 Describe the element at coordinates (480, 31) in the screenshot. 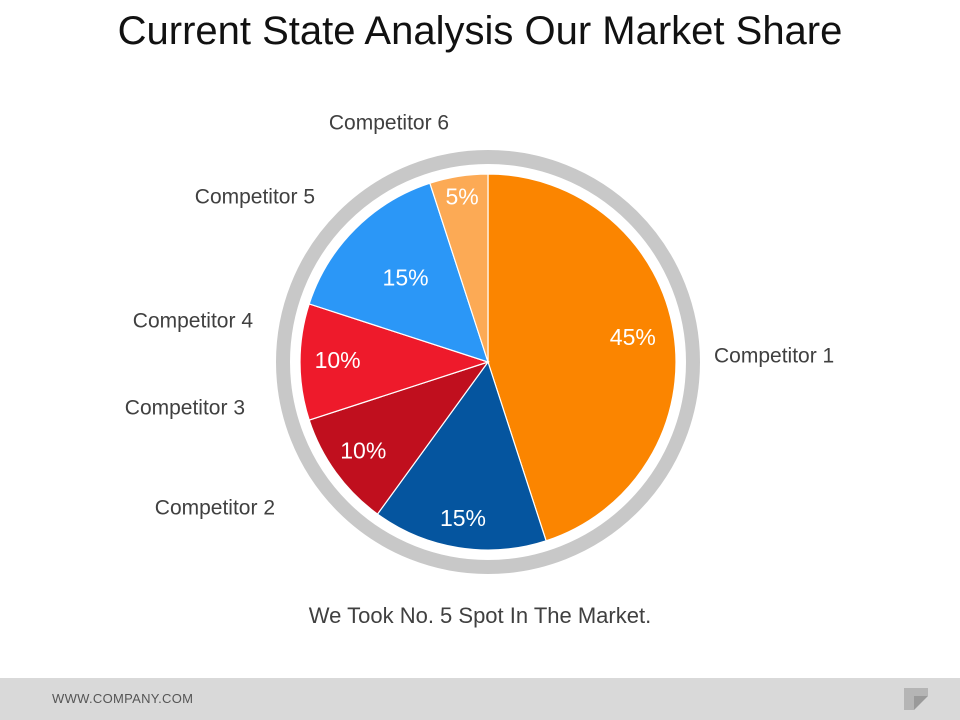

I see `slide-title: Current State Analysis Our Market Share` at that location.